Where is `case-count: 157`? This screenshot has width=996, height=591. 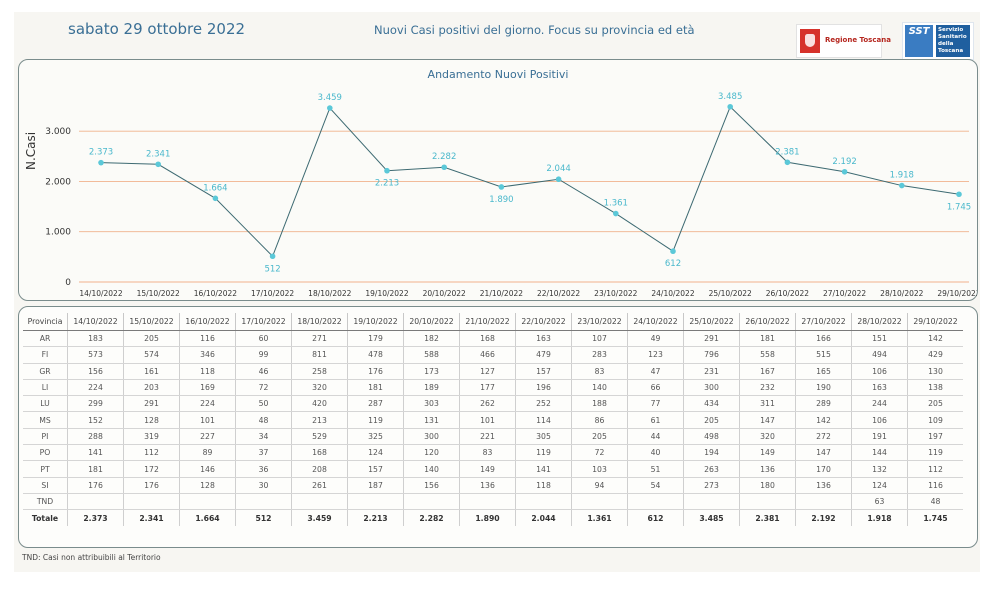 case-count: 157 is located at coordinates (375, 469).